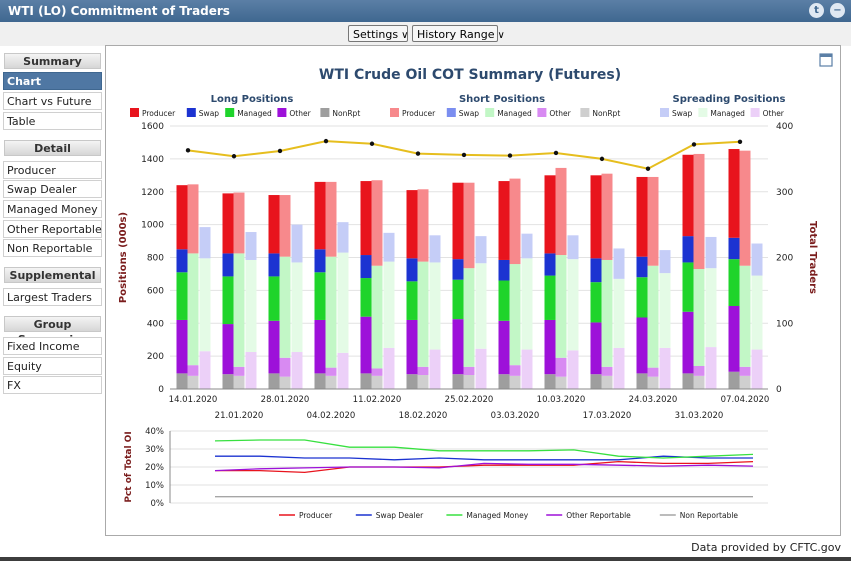 Image resolution: width=851 pixels, height=561 pixels. Describe the element at coordinates (155, 259) in the screenshot. I see `y-tick-label: 800` at that location.